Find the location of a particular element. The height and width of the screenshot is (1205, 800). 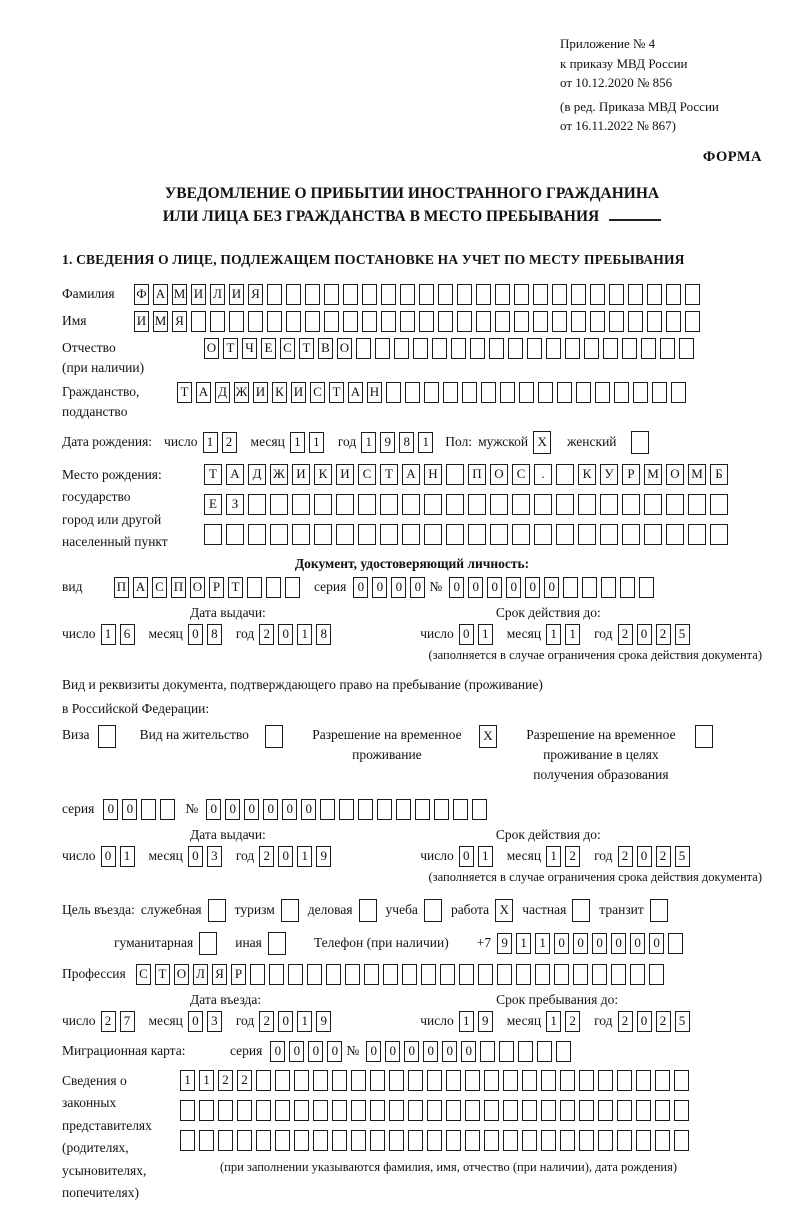

char-box: В is located at coordinates (325, 348).